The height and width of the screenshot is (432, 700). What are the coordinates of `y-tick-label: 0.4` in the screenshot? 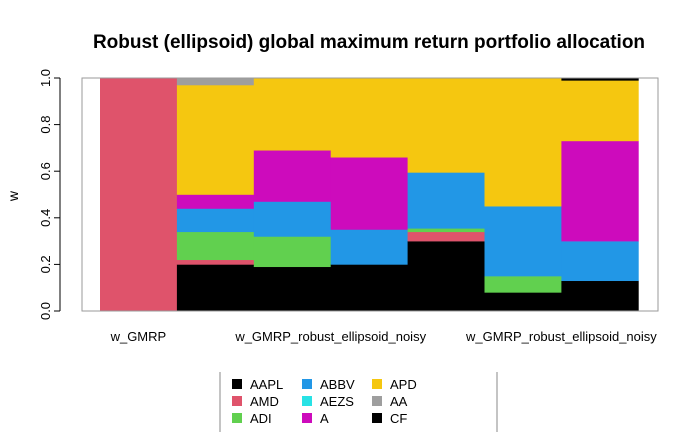 It's located at (45, 218).